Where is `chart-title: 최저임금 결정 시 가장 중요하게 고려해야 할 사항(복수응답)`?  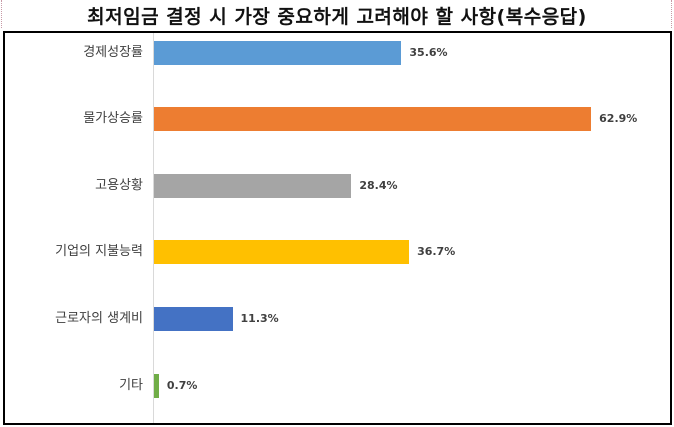 chart-title: 최저임금 결정 시 가장 중요하게 고려해야 할 사항(복수응답) is located at coordinates (337, 17).